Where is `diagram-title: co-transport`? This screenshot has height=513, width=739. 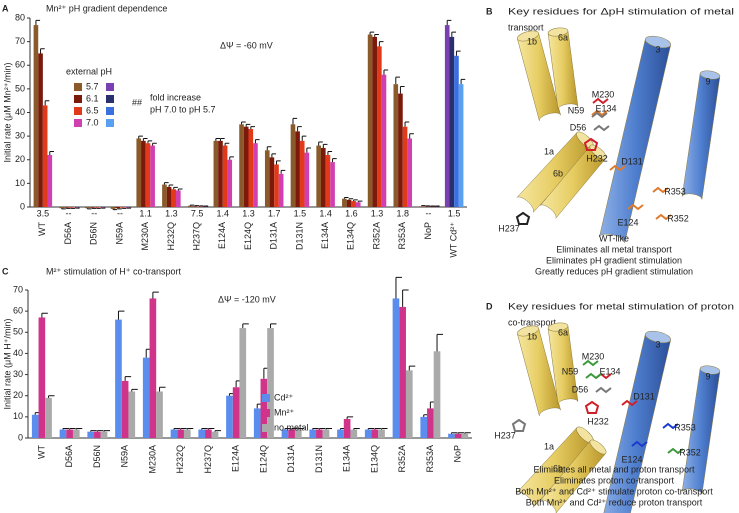 diagram-title: co-transport is located at coordinates (532, 322).